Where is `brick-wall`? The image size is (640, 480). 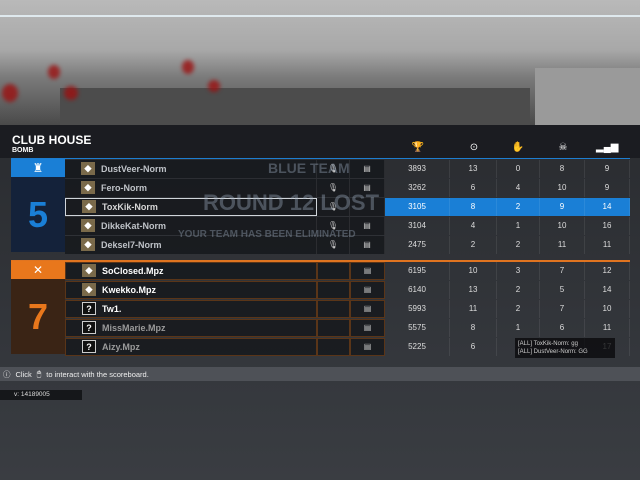
brick-wall is located at coordinates (295, 106).